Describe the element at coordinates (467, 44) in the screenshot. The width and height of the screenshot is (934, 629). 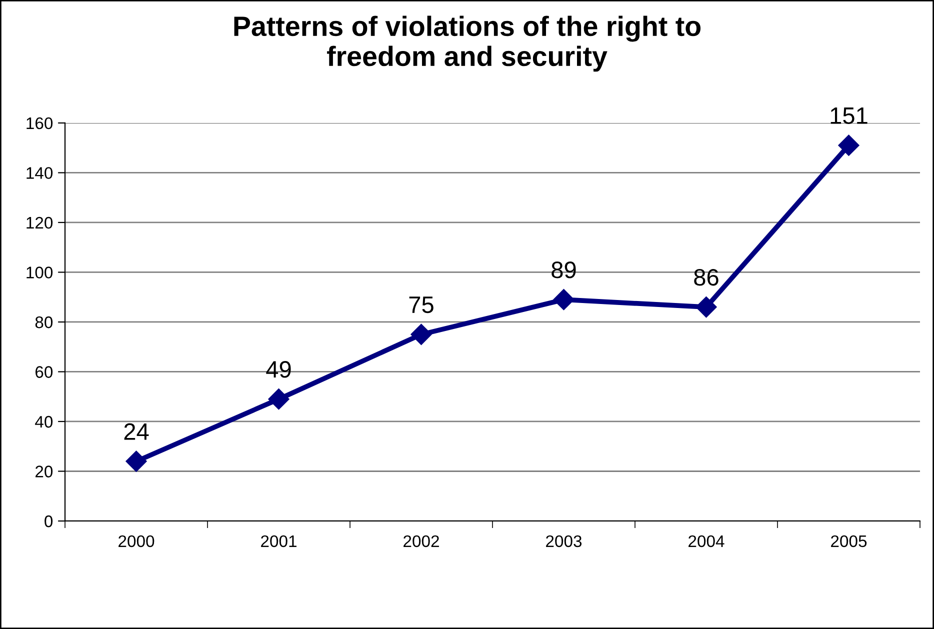
I see `chart-title: Patterns of violations of the right to freedom and security` at that location.